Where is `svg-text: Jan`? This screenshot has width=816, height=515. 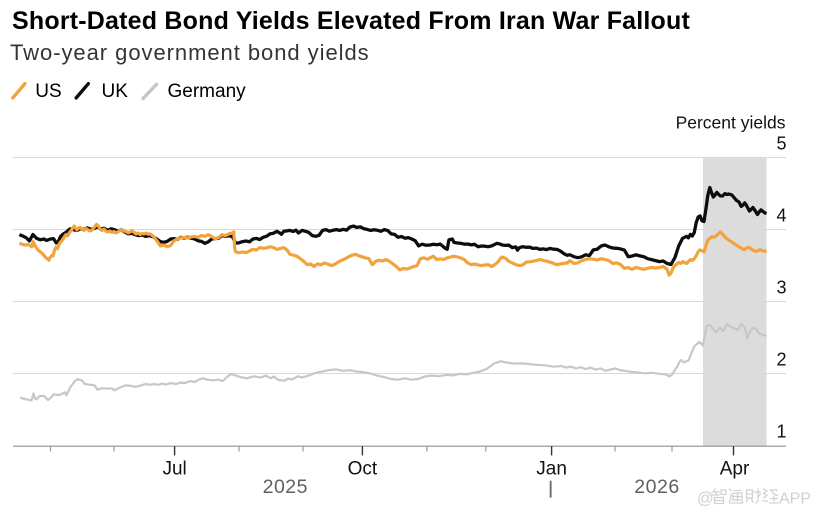
svg-text: Jan is located at coordinates (551, 469).